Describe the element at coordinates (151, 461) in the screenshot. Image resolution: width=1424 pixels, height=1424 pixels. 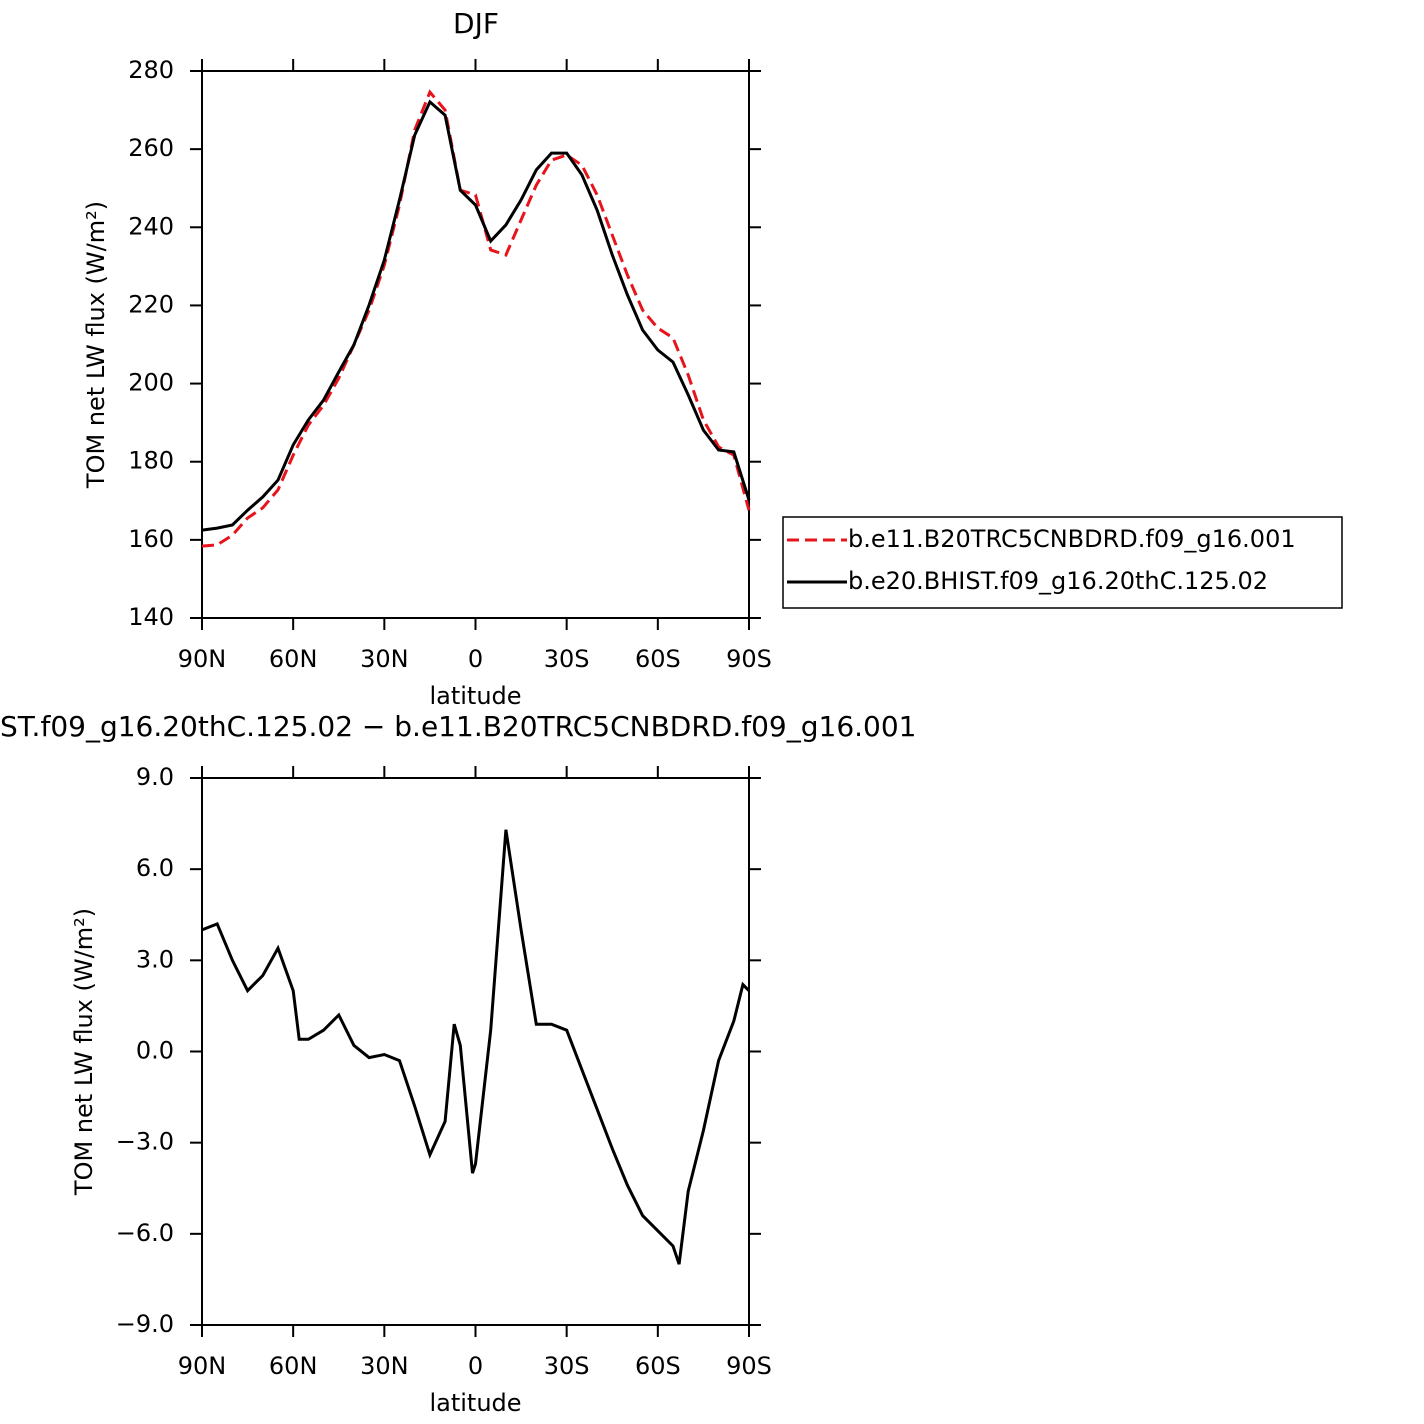
I see `y-tick-label: 180` at that location.